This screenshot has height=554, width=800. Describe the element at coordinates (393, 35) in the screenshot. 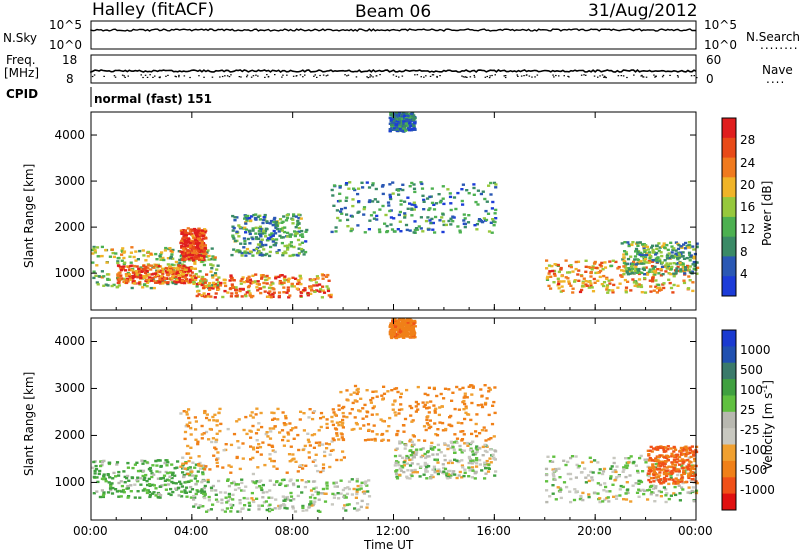

I see `nsky-panel` at that location.